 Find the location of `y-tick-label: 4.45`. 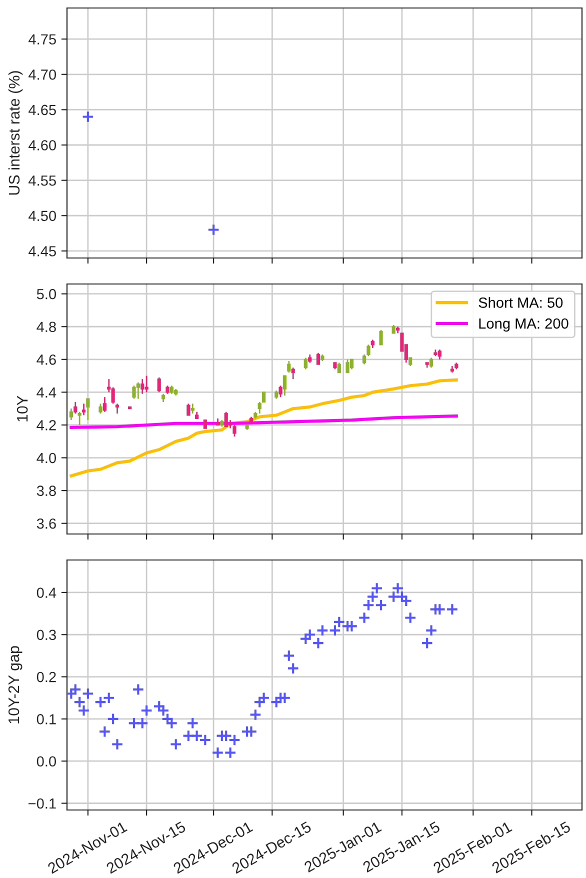

y-tick-label: 4.45 is located at coordinates (42, 251).